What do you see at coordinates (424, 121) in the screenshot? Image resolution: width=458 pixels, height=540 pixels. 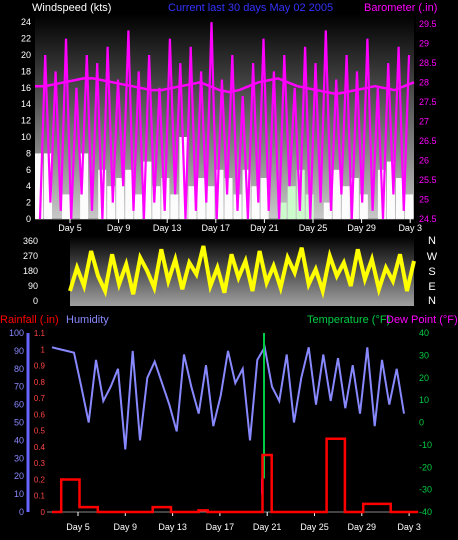 I see `barometer-y-tick-label: 27` at bounding box center [424, 121].